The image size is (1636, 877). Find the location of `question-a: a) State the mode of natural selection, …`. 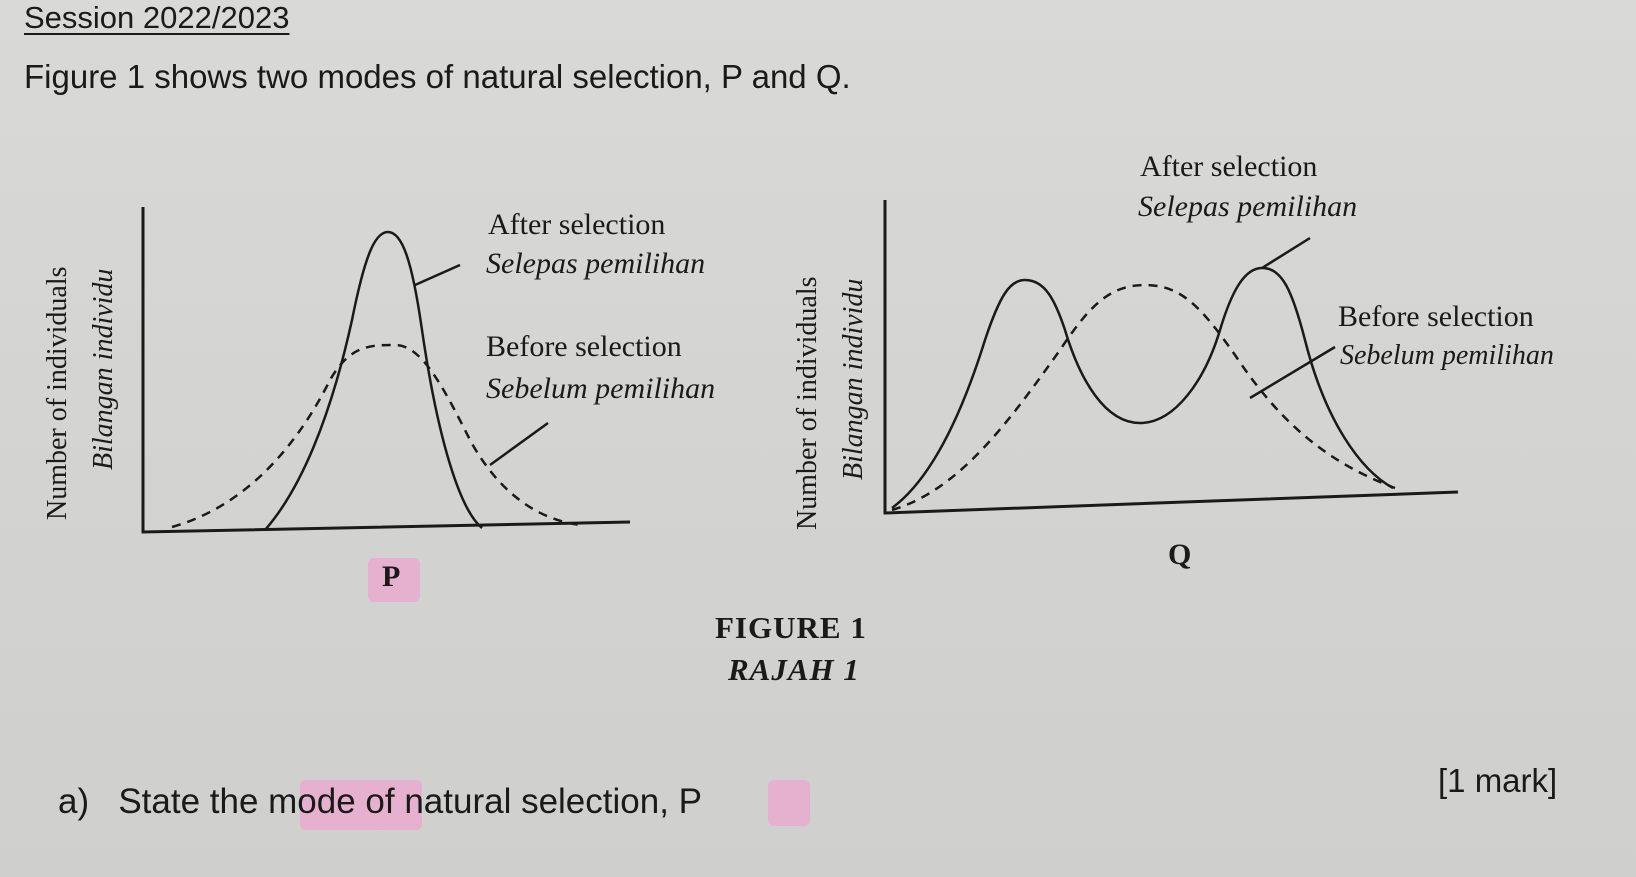

question-a: a) State the mode of natural selection, … is located at coordinates (380, 802).